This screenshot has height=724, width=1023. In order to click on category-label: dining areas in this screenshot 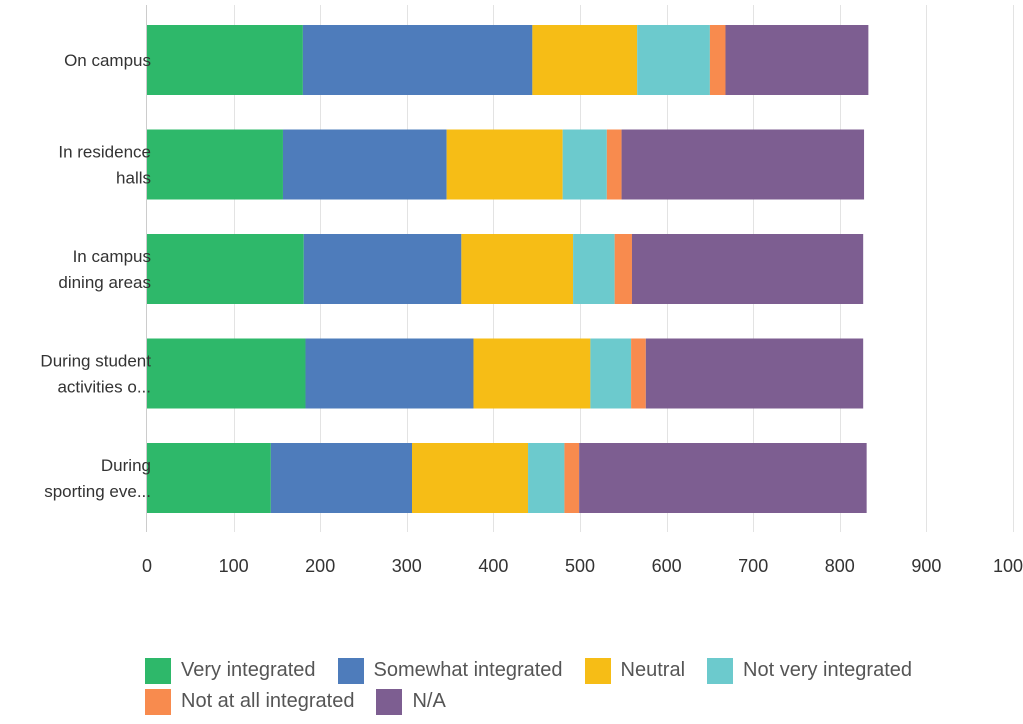, I will do `click(104, 282)`.